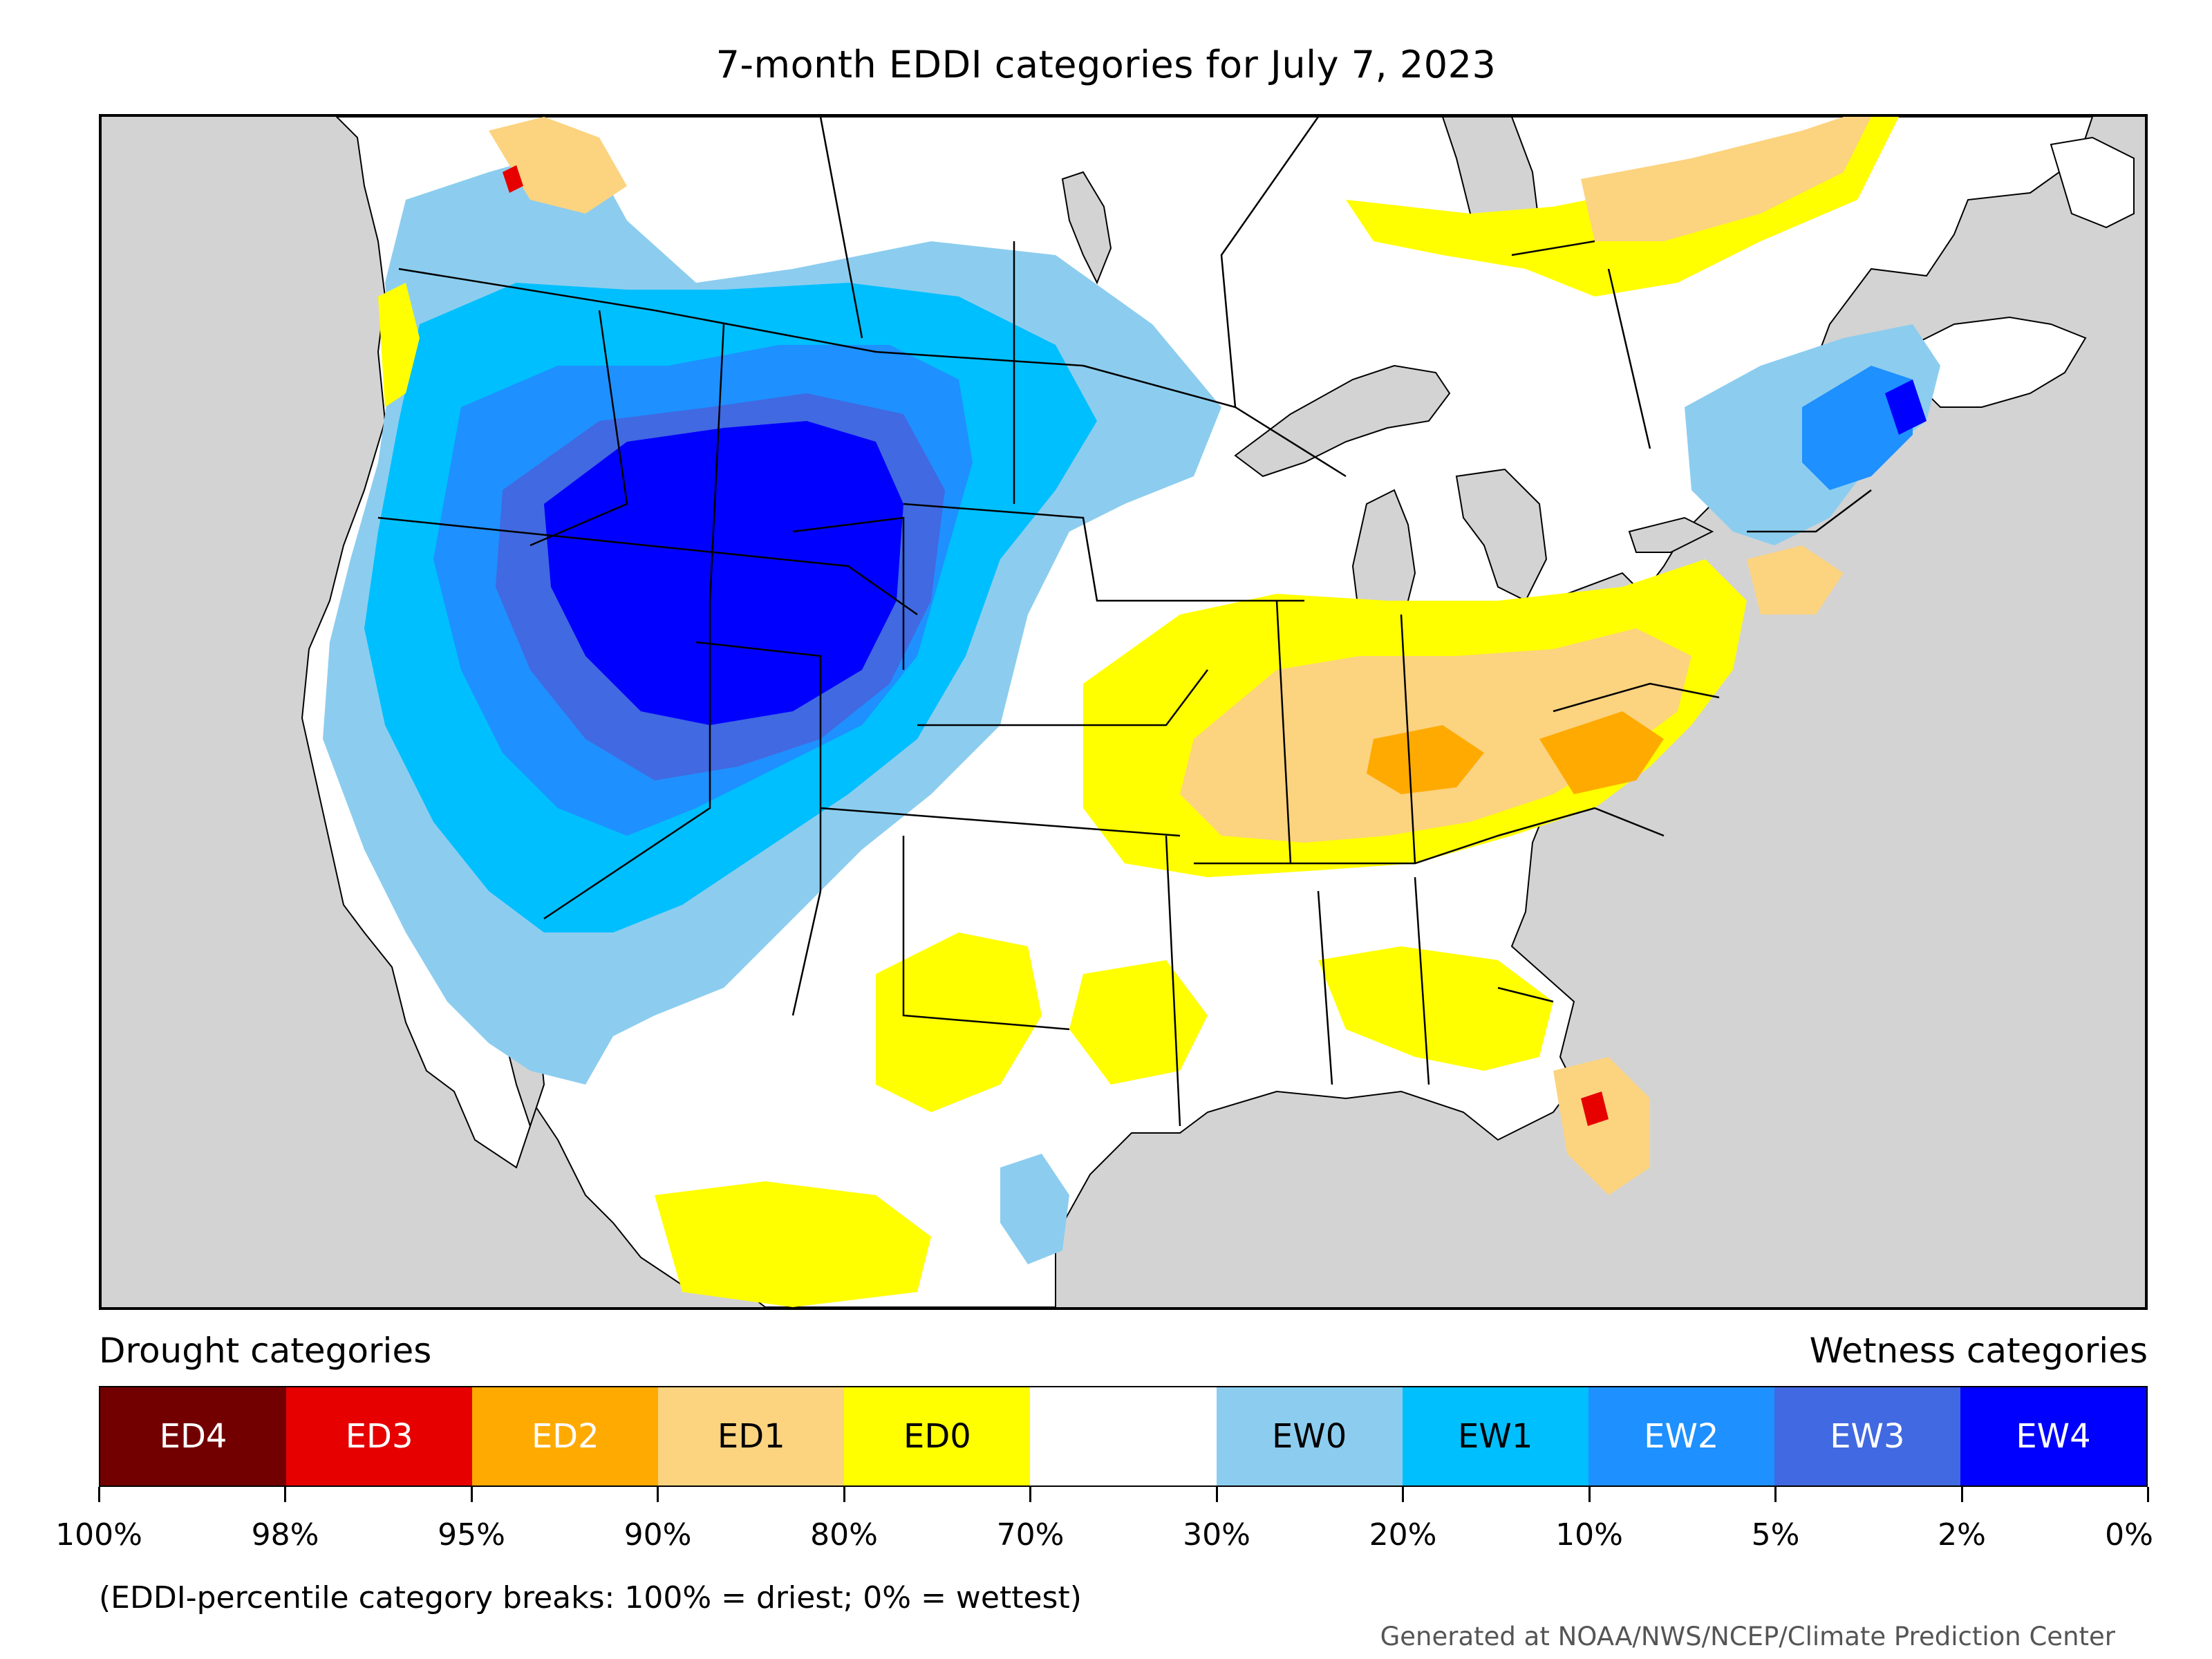  What do you see at coordinates (1589, 1535) in the screenshot?
I see `tick-label: 10%` at bounding box center [1589, 1535].